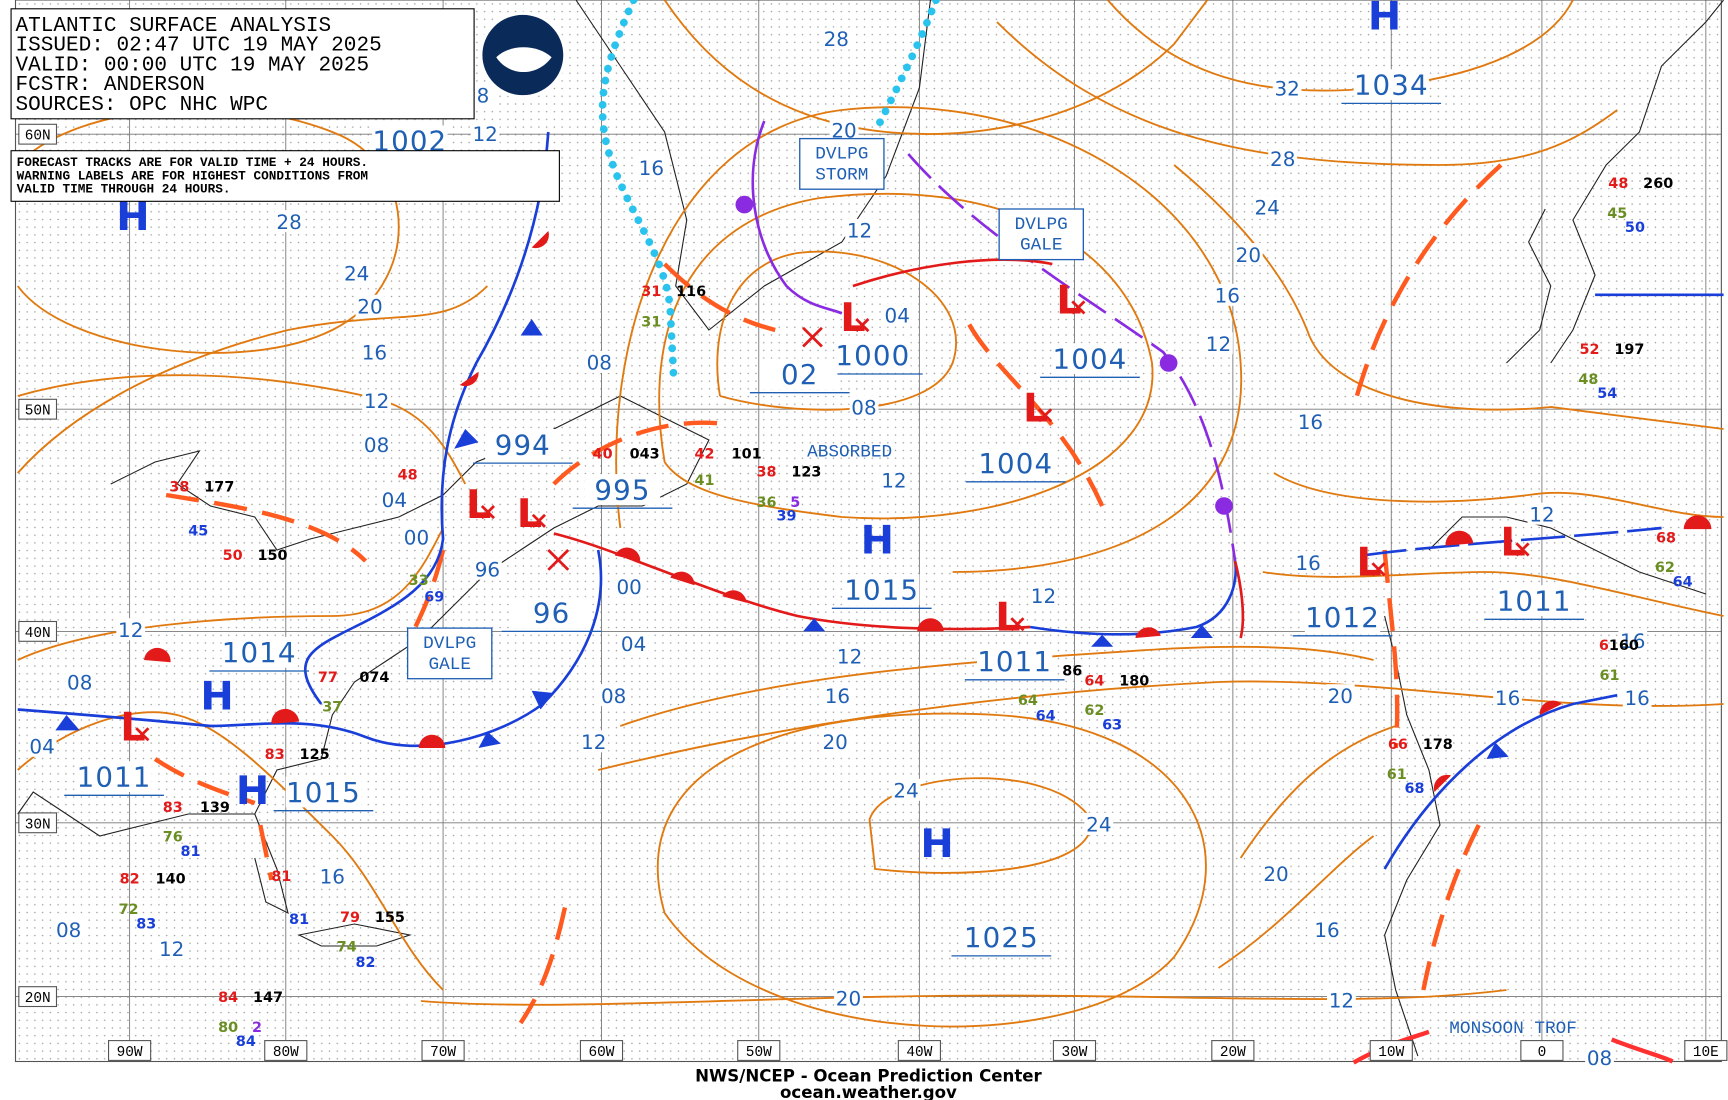  I want to click on warning-label: DVLPG, so click(1041, 225).